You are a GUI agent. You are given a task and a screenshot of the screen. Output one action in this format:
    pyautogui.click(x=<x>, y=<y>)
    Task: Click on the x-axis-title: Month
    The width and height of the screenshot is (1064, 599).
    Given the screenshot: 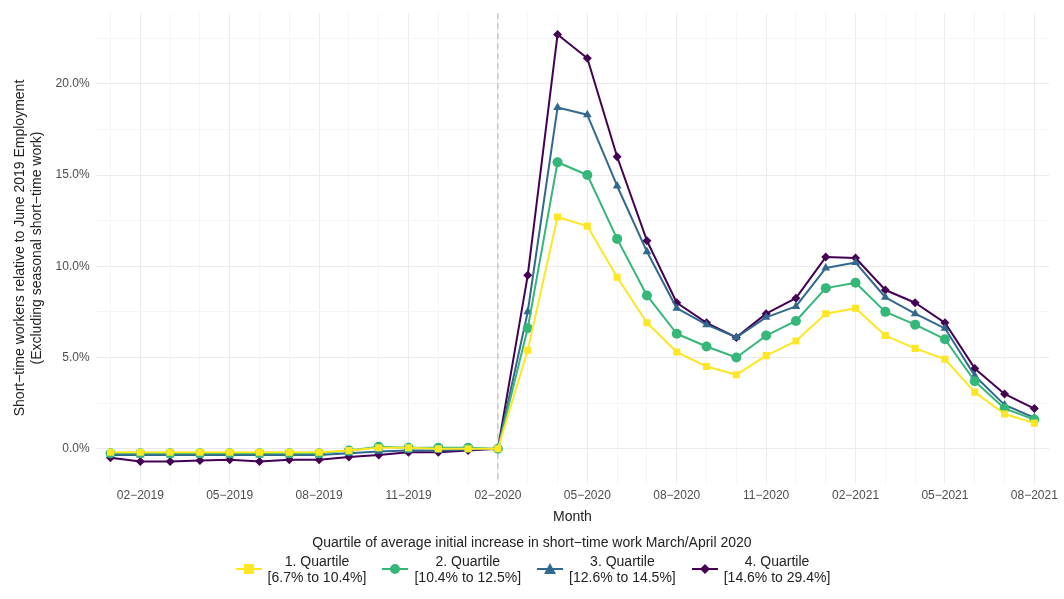 What is the action you would take?
    pyautogui.click(x=572, y=516)
    